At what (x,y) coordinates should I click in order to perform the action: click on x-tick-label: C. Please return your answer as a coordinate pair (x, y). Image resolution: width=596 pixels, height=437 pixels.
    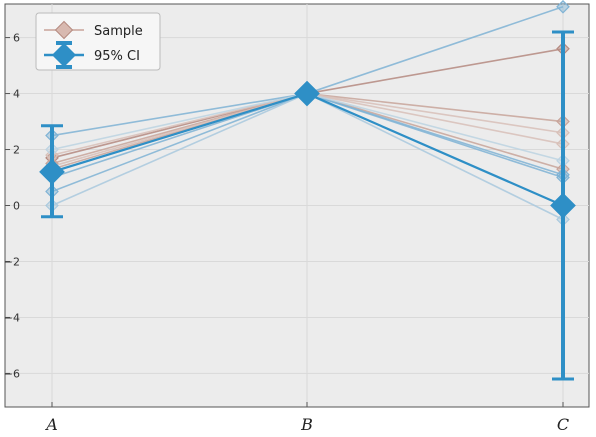
    Looking at the image, I should click on (563, 424).